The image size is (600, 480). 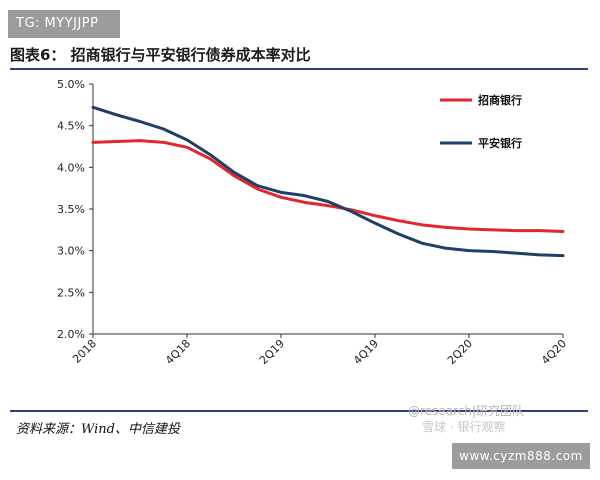 What do you see at coordinates (98, 429) in the screenshot?
I see `source-note: 资料来源：Wind、中信建投` at bounding box center [98, 429].